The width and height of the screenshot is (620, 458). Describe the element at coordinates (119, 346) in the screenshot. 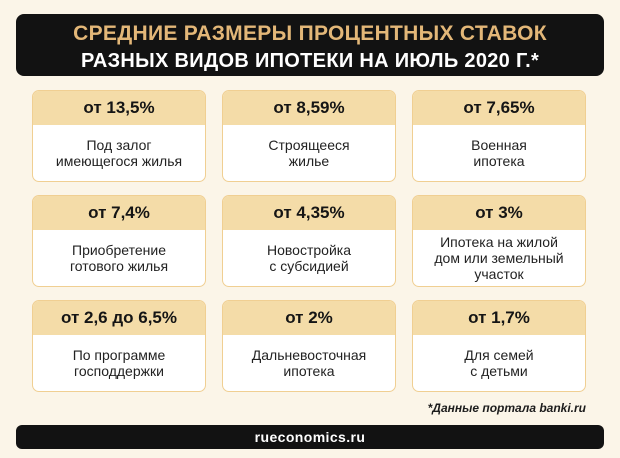

I see `rate-card-state-support: от 2,6 до 6,5% По программе господдержки` at that location.